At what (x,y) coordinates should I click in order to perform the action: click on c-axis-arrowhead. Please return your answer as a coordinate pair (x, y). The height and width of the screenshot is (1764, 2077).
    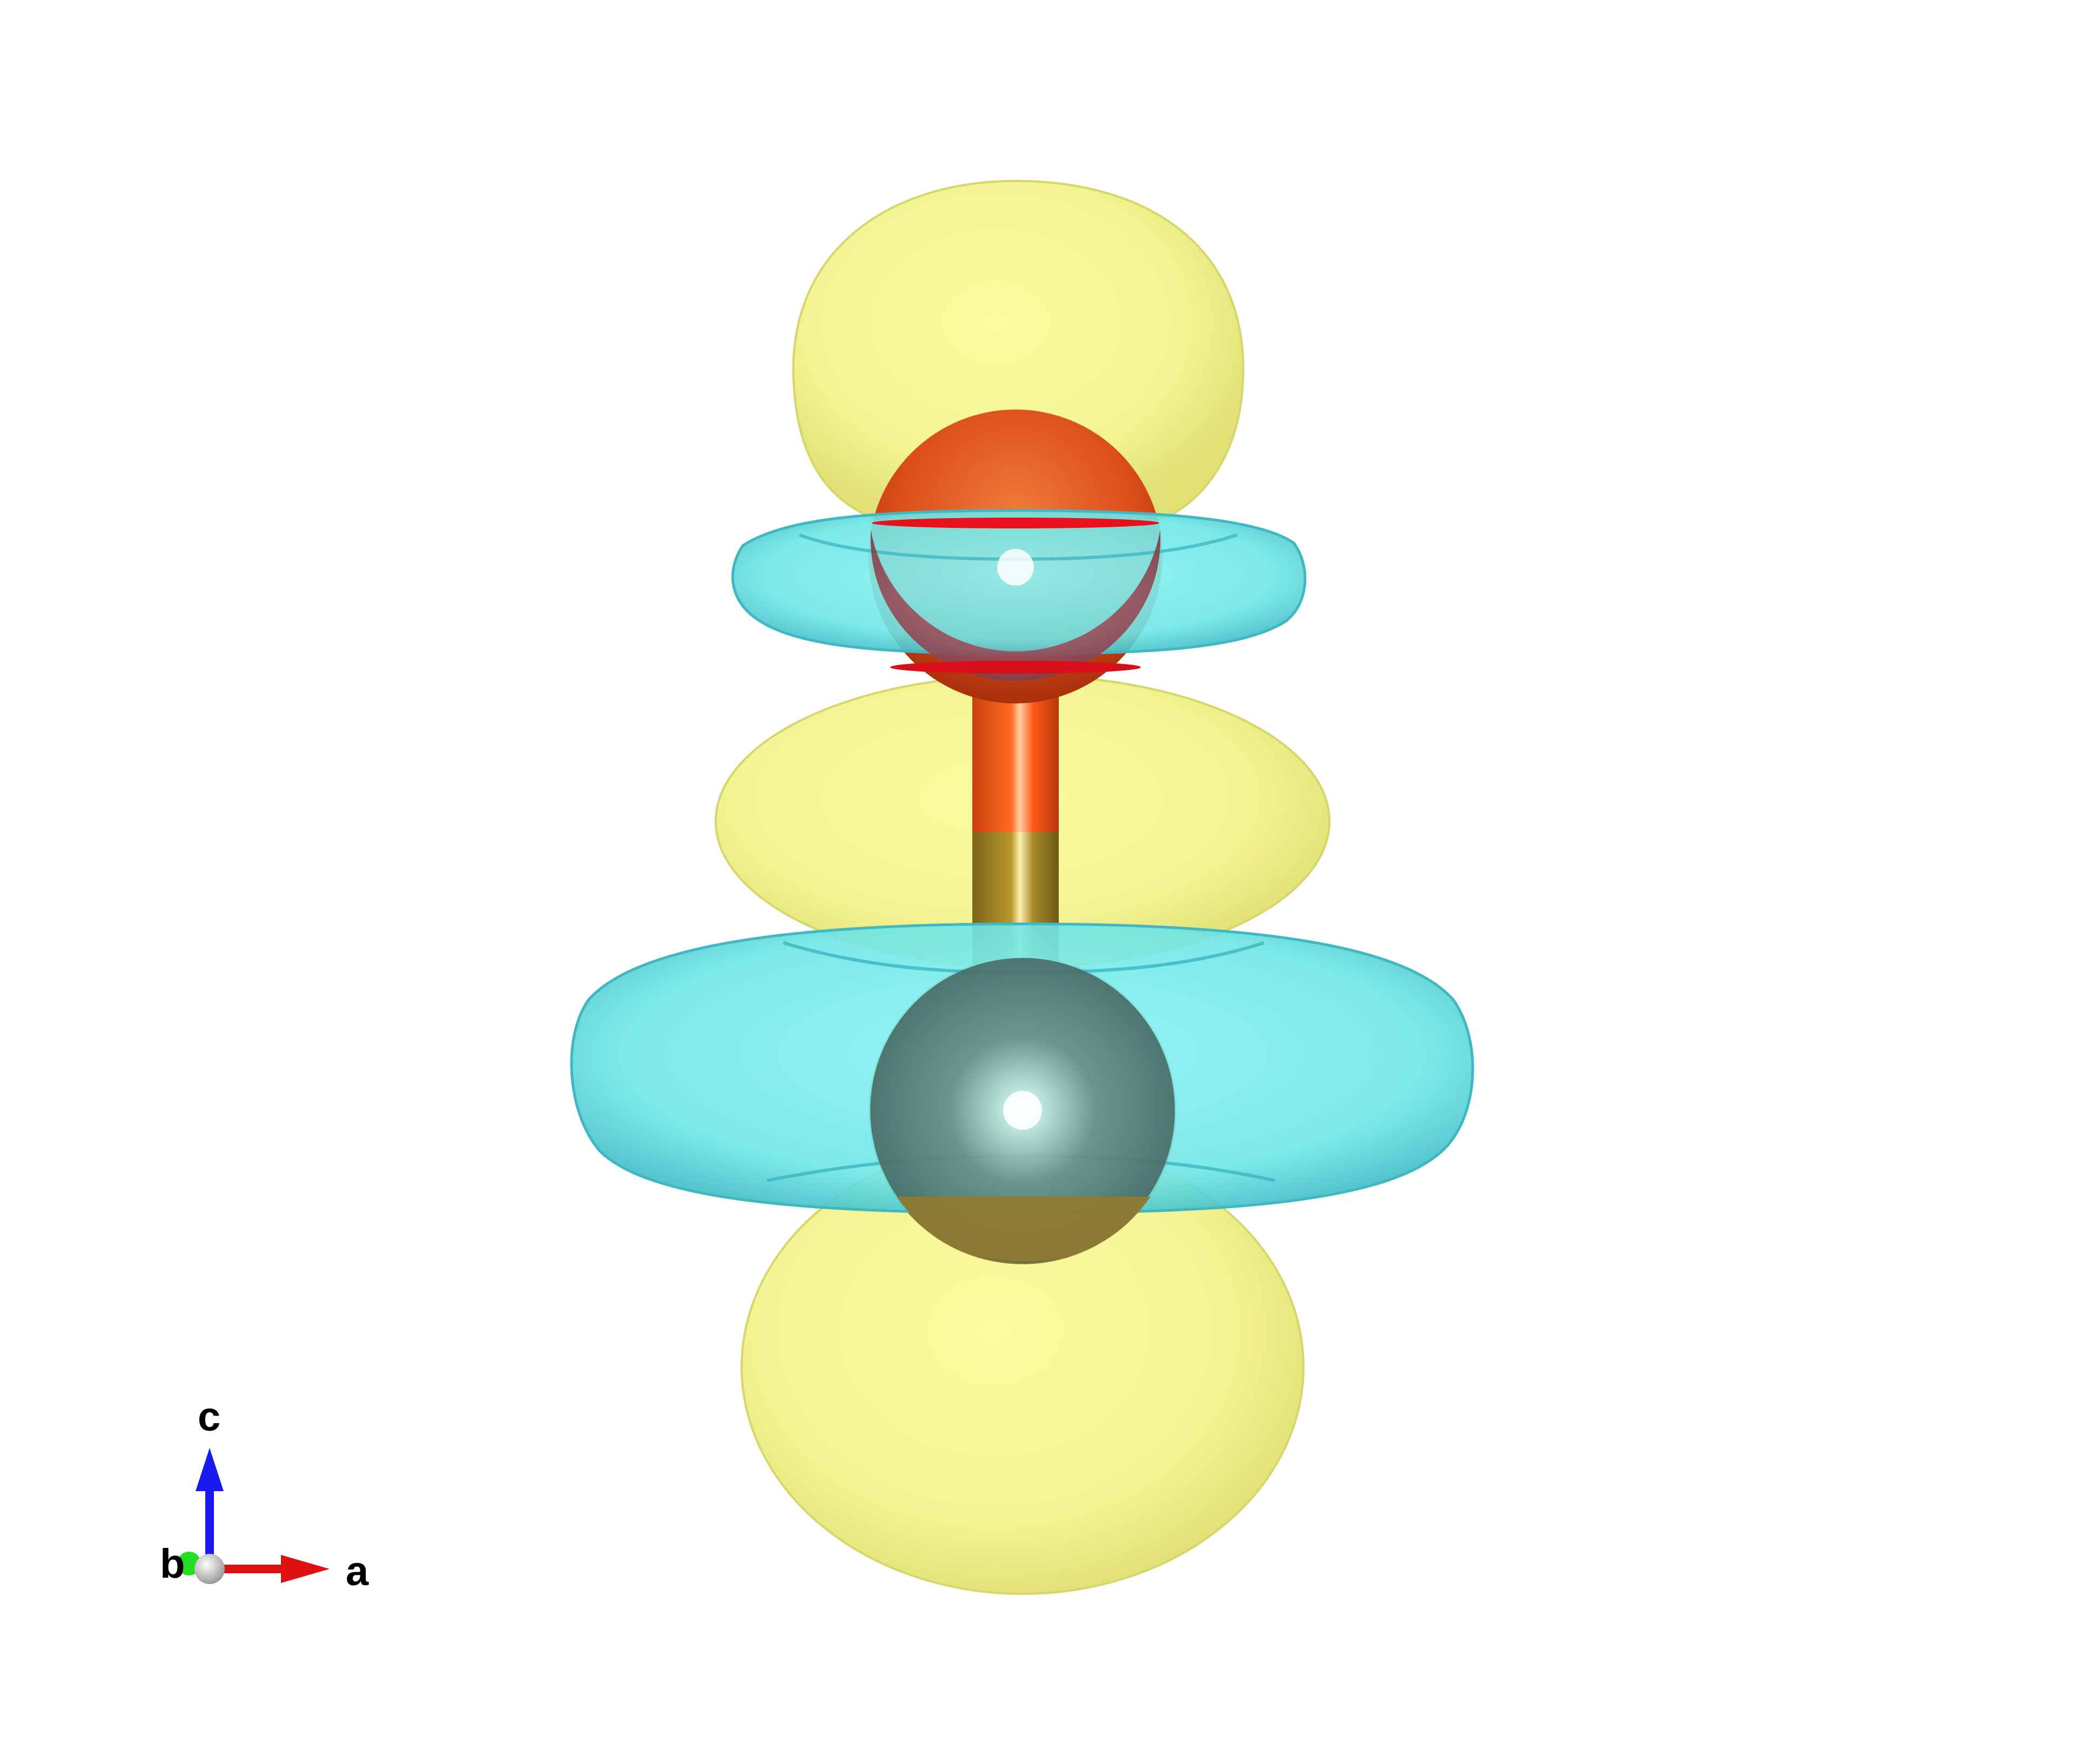
    Looking at the image, I should click on (210, 1469).